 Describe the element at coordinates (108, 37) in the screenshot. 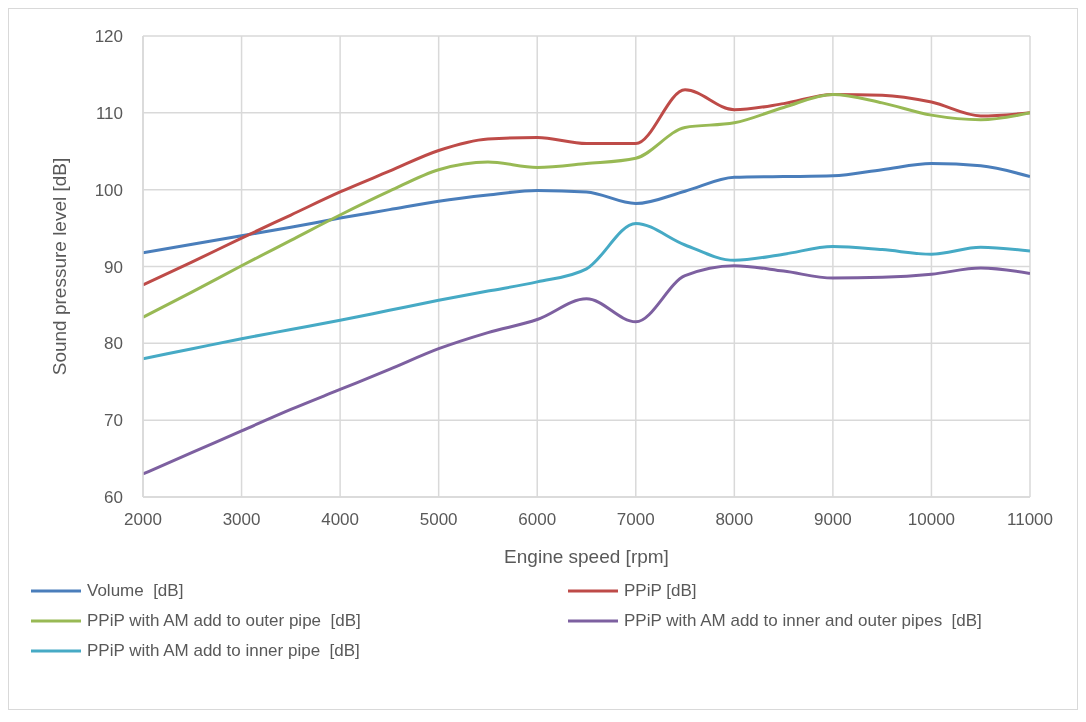

I see `y-tick-label: 120` at that location.